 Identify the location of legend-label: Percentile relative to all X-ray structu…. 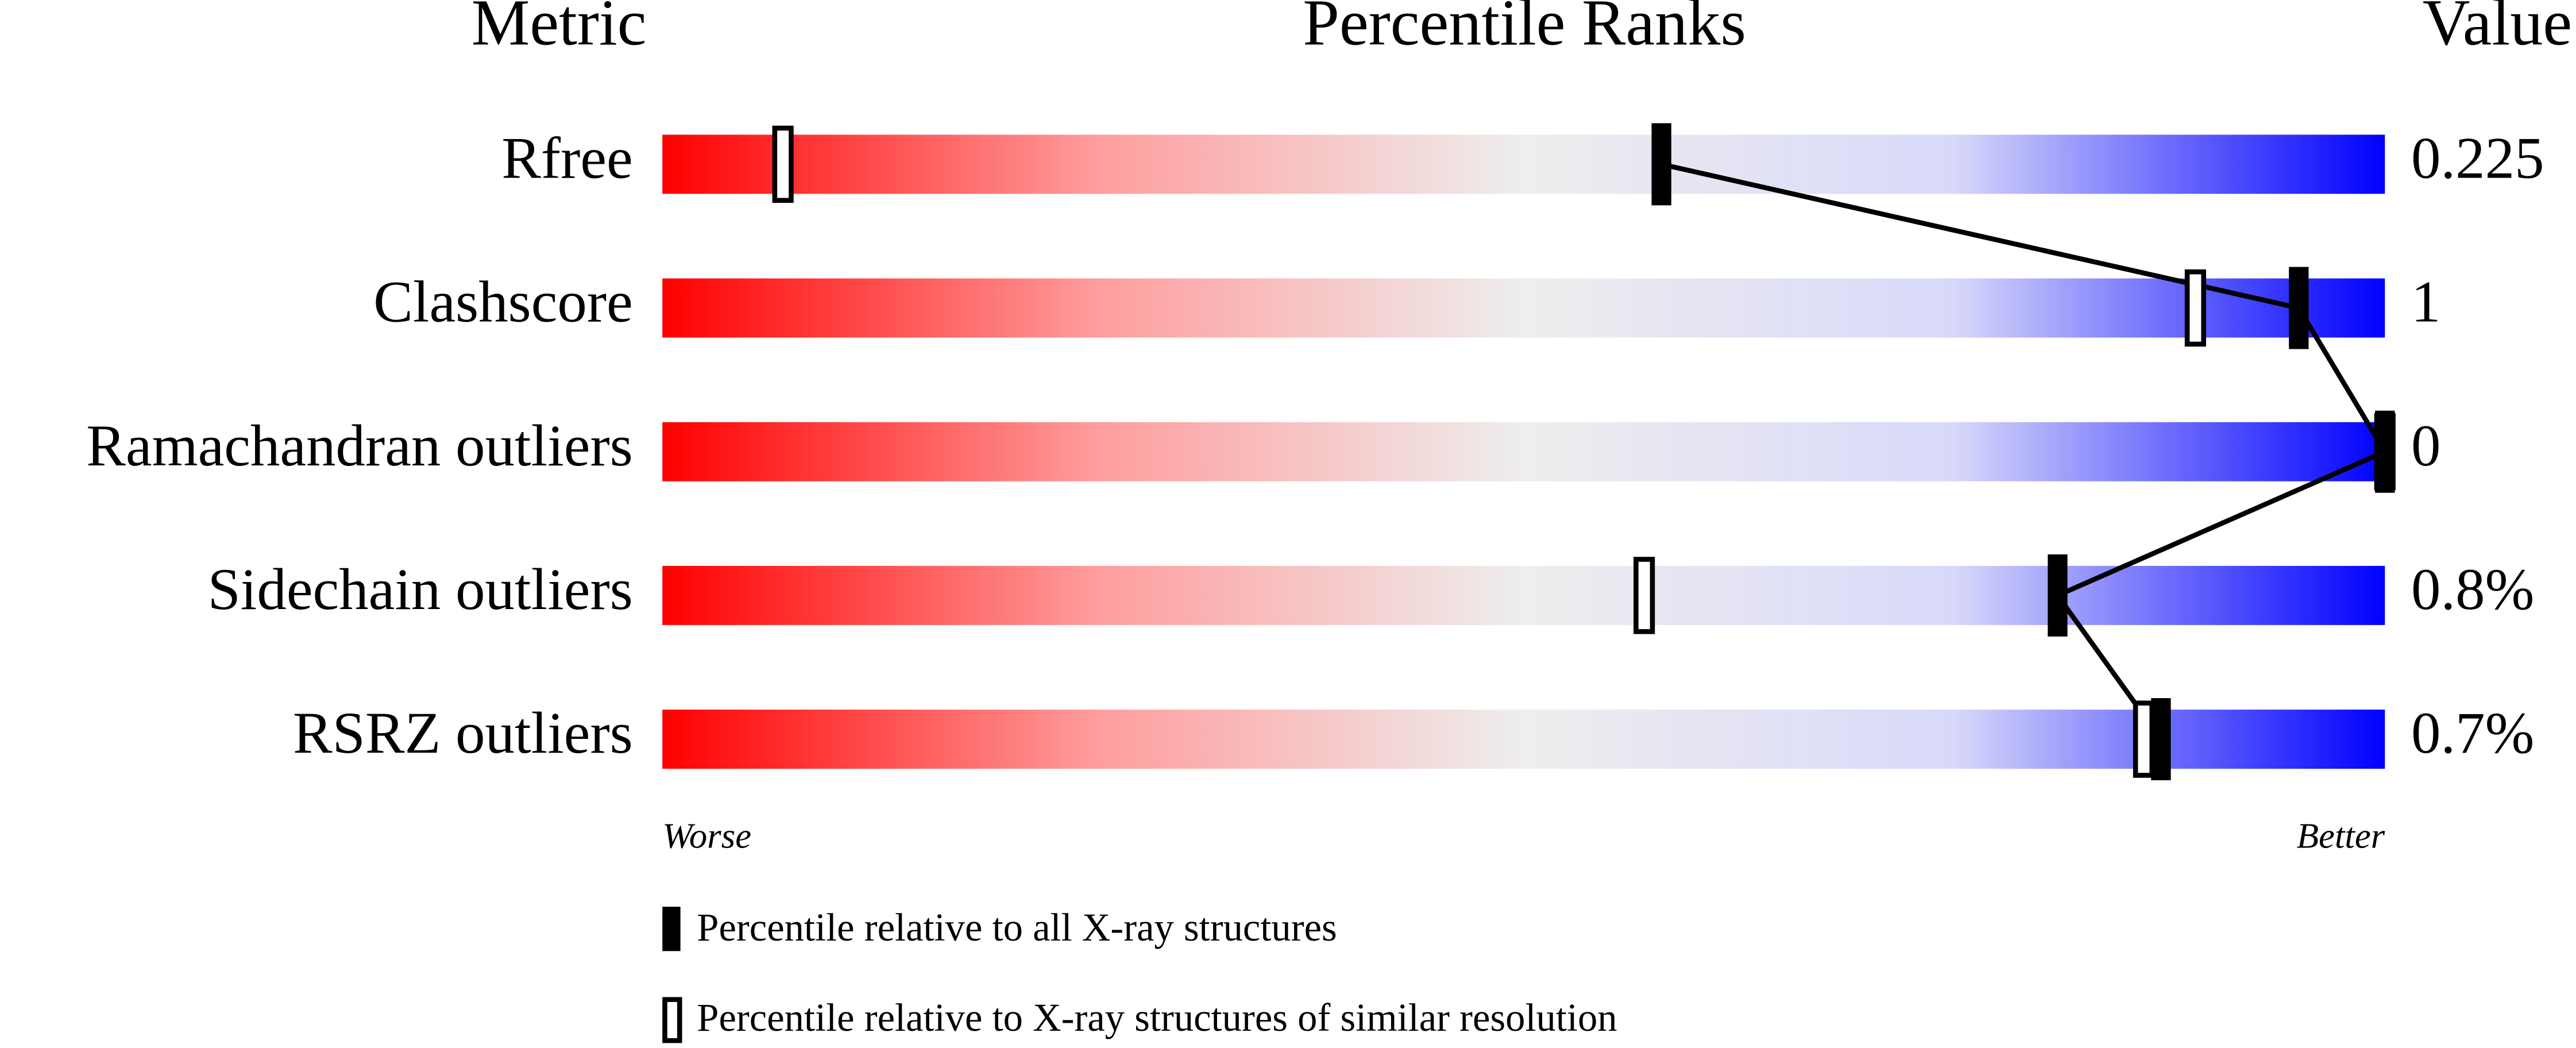
(1017, 927).